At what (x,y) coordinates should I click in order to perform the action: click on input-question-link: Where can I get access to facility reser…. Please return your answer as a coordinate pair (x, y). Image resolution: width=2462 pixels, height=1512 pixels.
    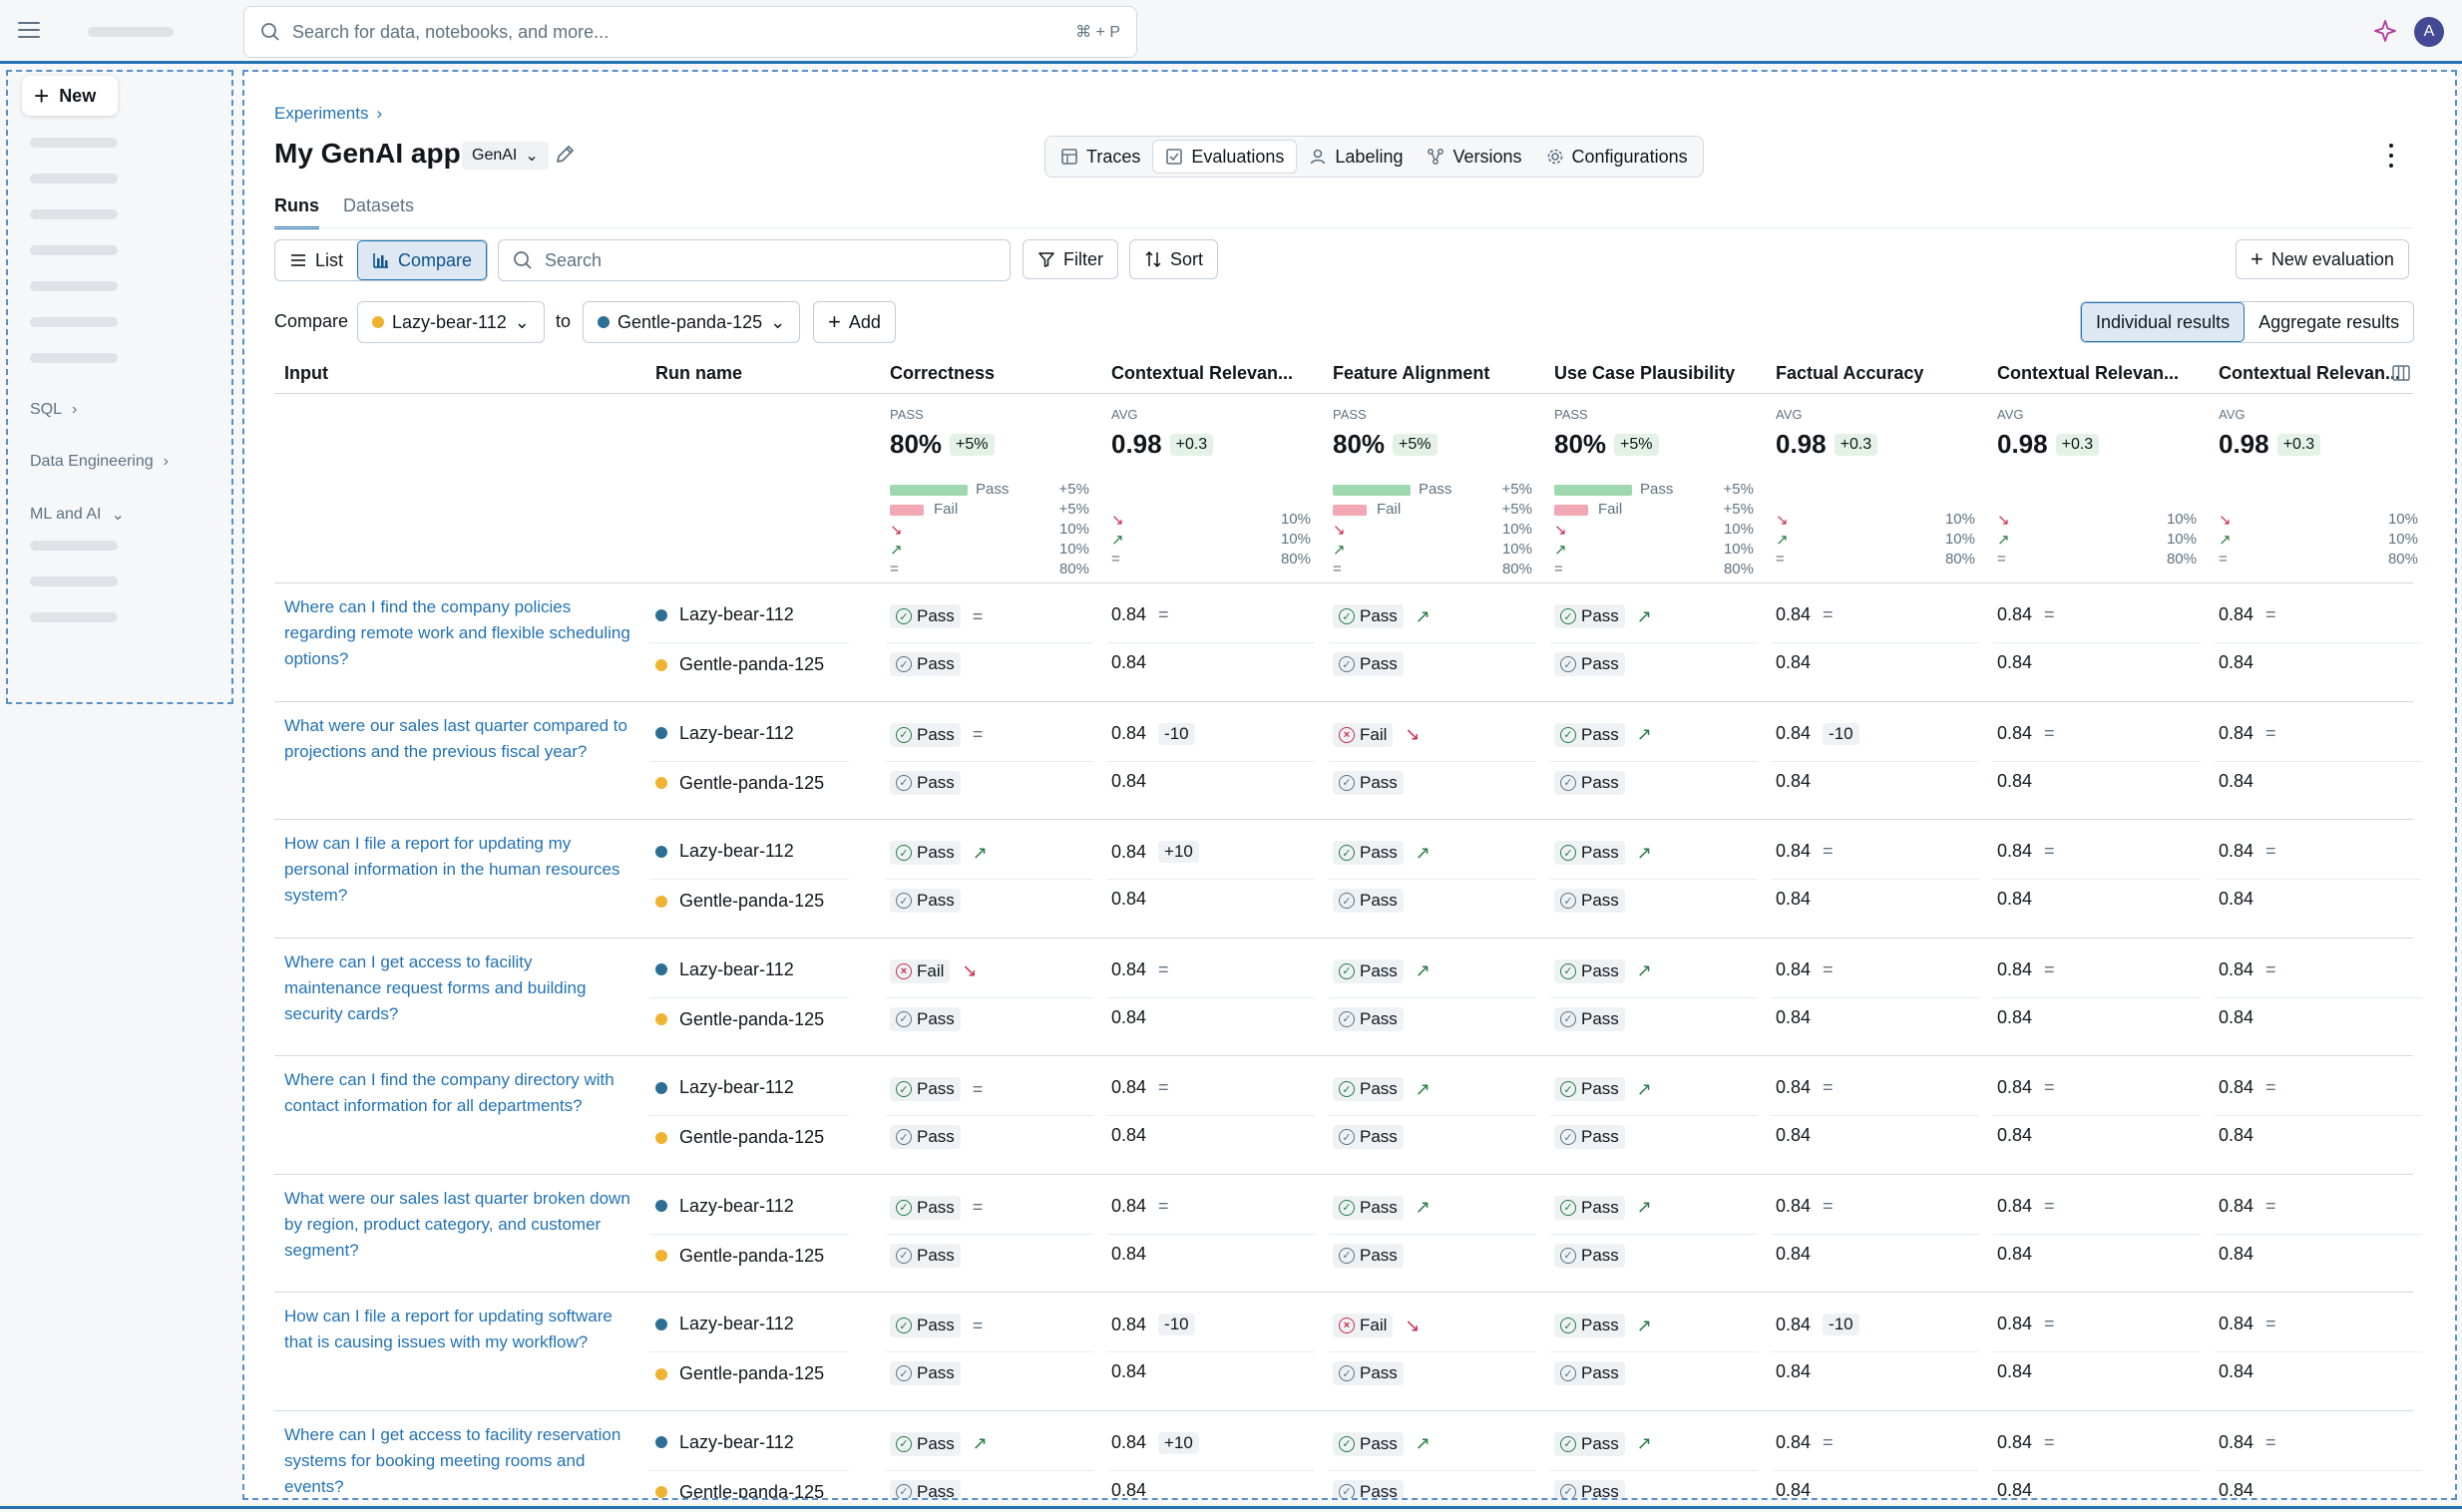
    Looking at the image, I should click on (453, 1460).